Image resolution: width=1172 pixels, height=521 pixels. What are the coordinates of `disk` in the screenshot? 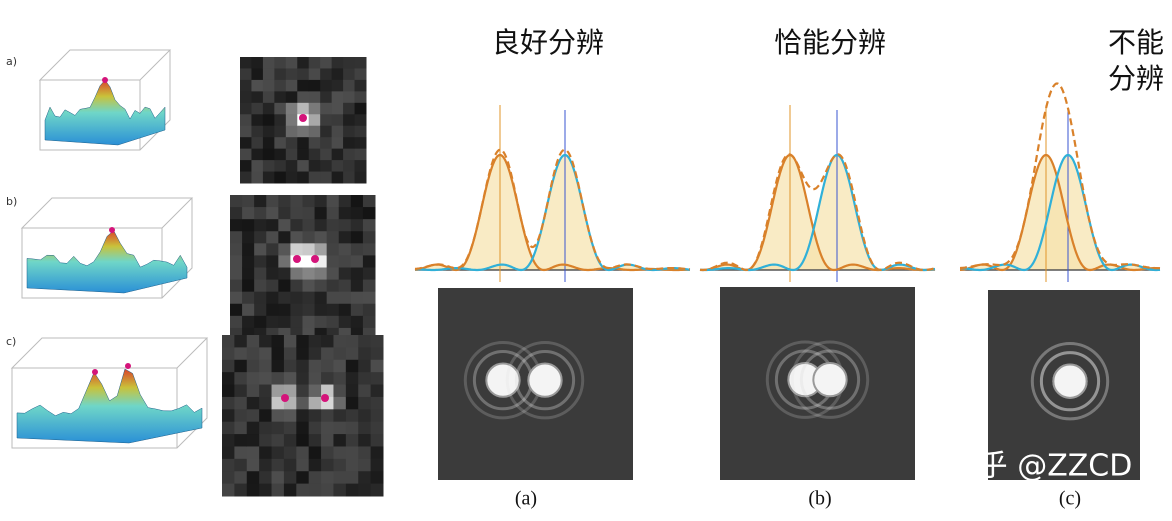 It's located at (1070, 381).